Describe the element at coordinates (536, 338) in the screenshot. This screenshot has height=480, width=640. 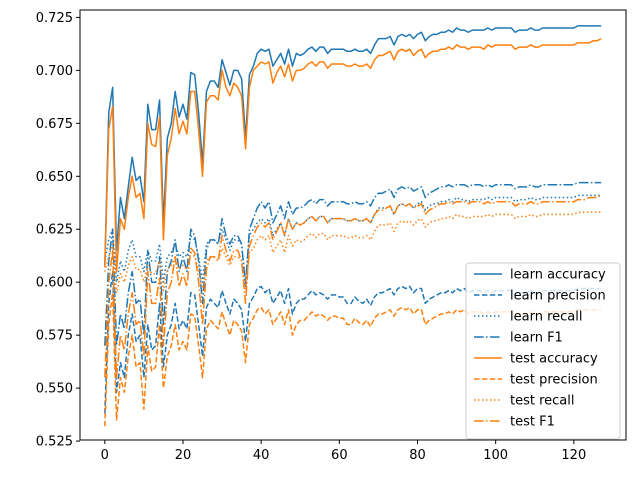
I see `legend-label: learn F1` at that location.